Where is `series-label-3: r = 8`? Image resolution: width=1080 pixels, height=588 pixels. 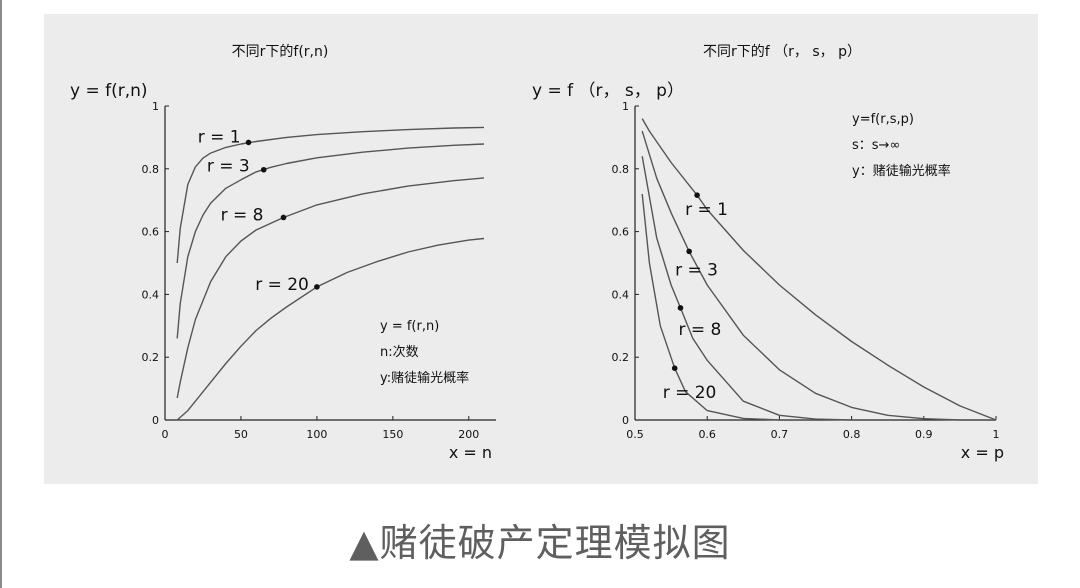 series-label-3: r = 8 is located at coordinates (699, 330).